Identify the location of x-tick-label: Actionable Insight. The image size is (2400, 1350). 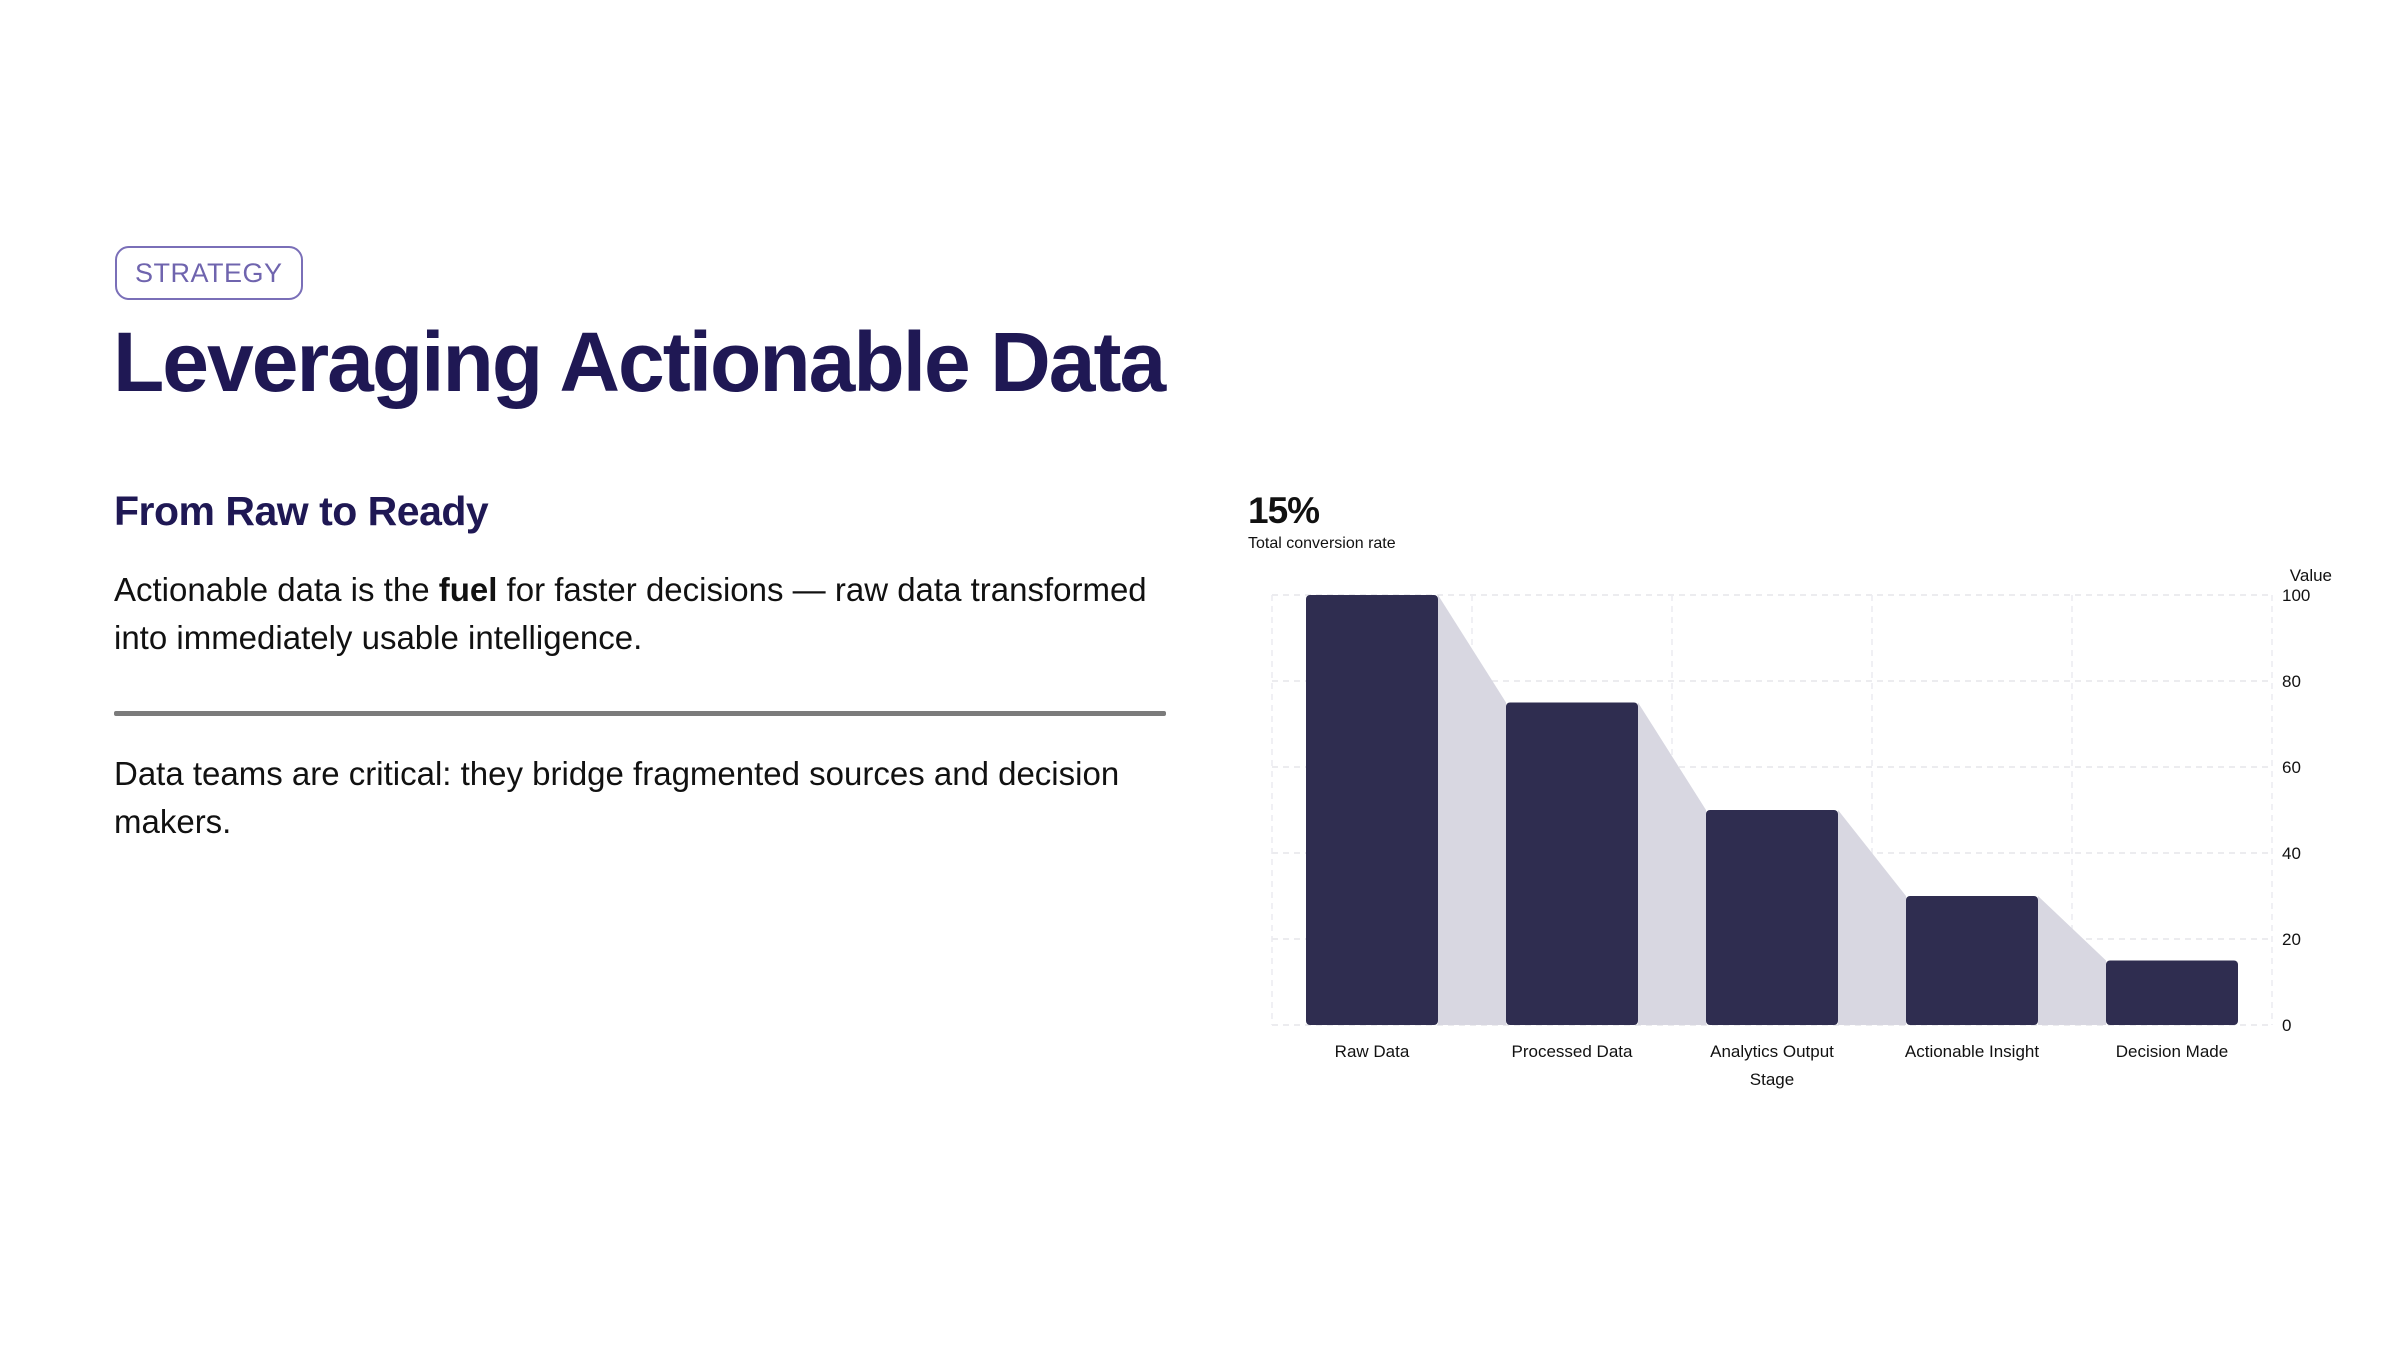
(1972, 1051).